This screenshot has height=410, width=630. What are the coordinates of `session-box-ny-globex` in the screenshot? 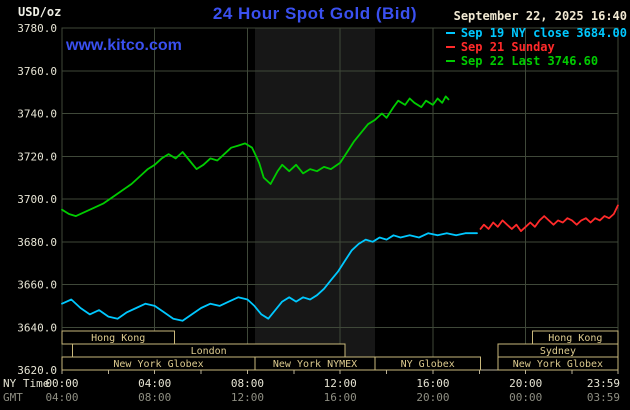 It's located at (427, 363).